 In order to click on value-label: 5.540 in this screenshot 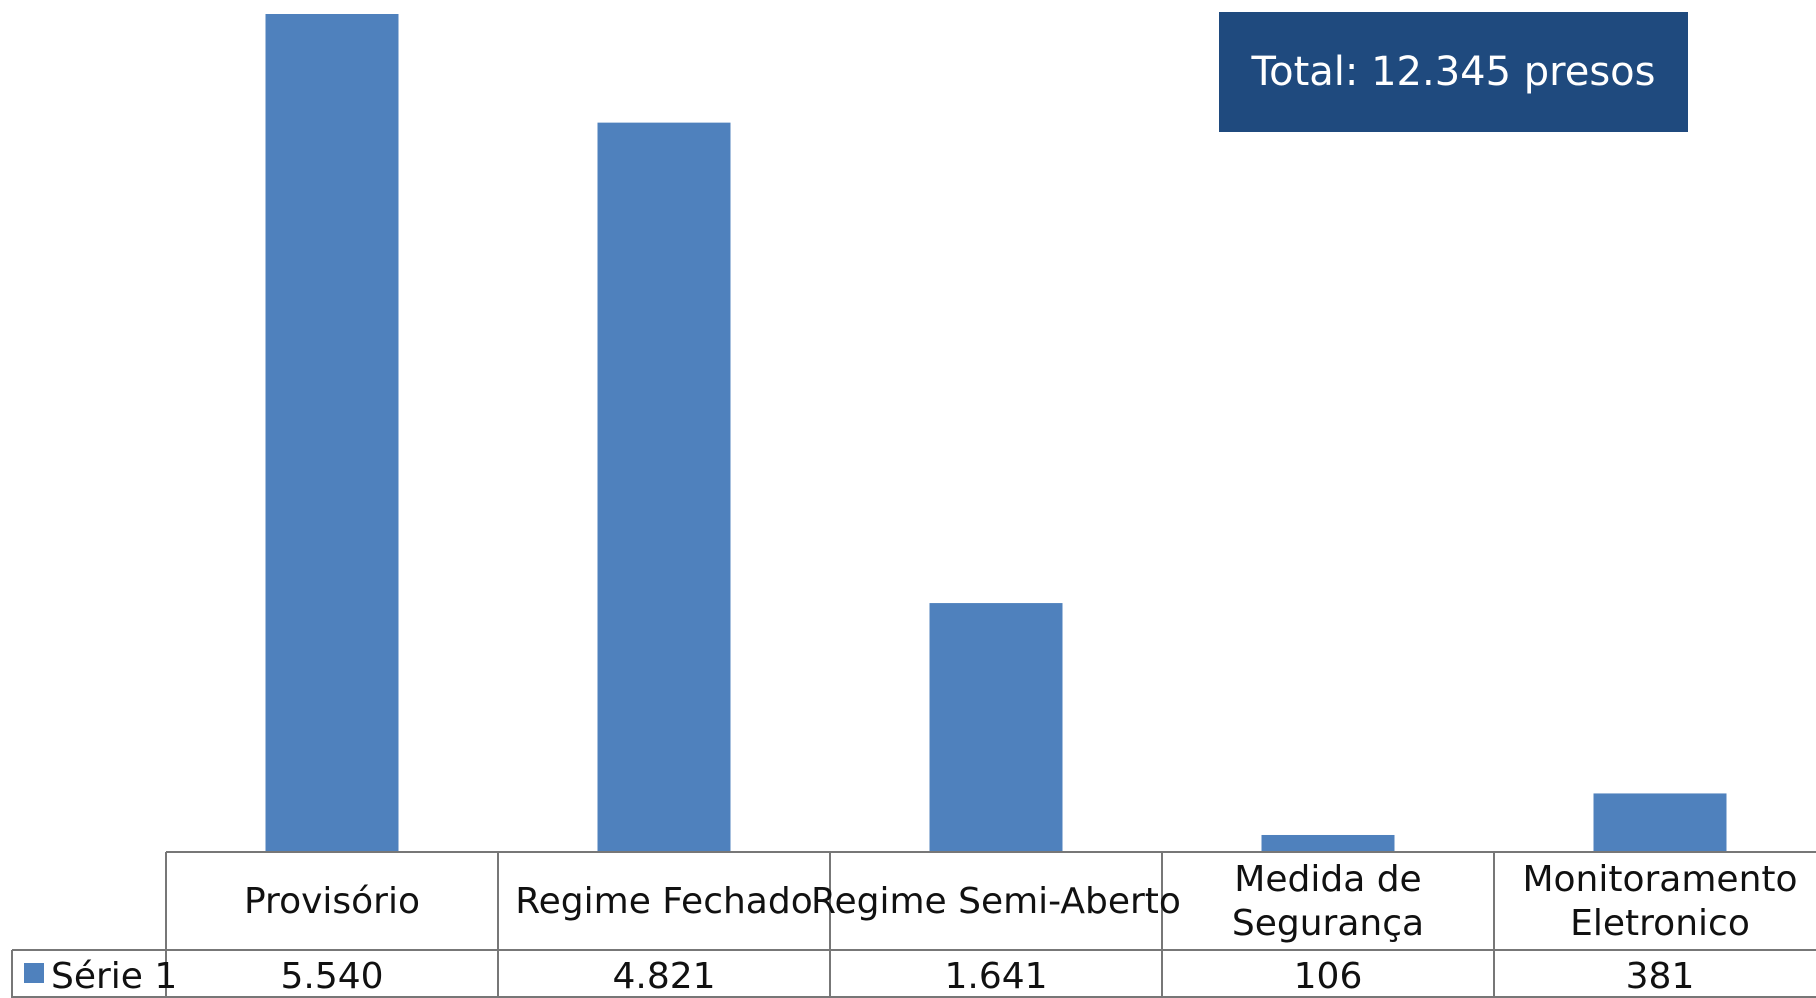, I will do `click(331, 976)`.